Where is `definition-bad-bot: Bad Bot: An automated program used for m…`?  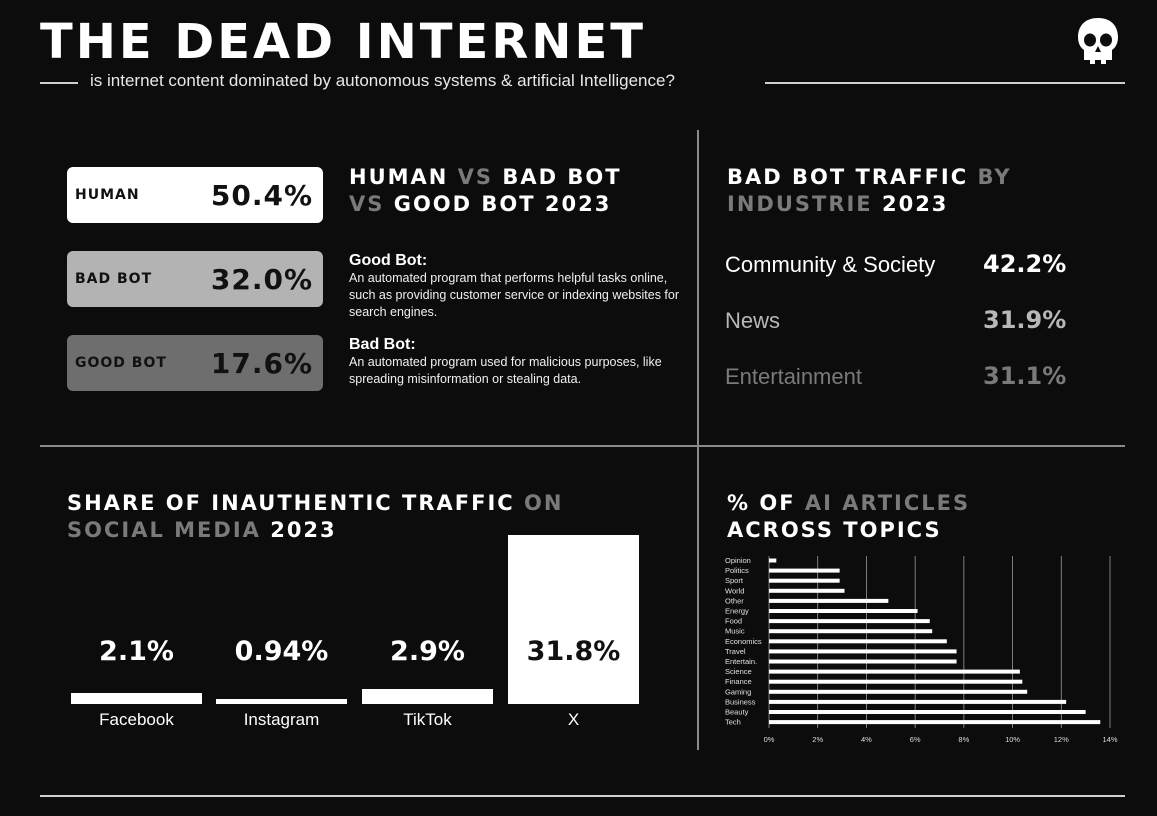
definition-bad-bot: Bad Bot: An automated program used for m… is located at coordinates (514, 362).